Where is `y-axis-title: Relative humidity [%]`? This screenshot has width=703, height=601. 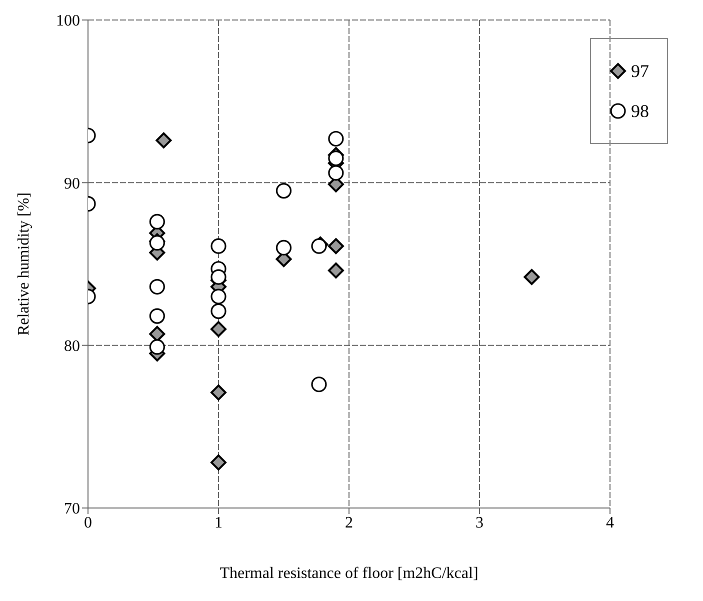 y-axis-title: Relative humidity [%] is located at coordinates (24, 264).